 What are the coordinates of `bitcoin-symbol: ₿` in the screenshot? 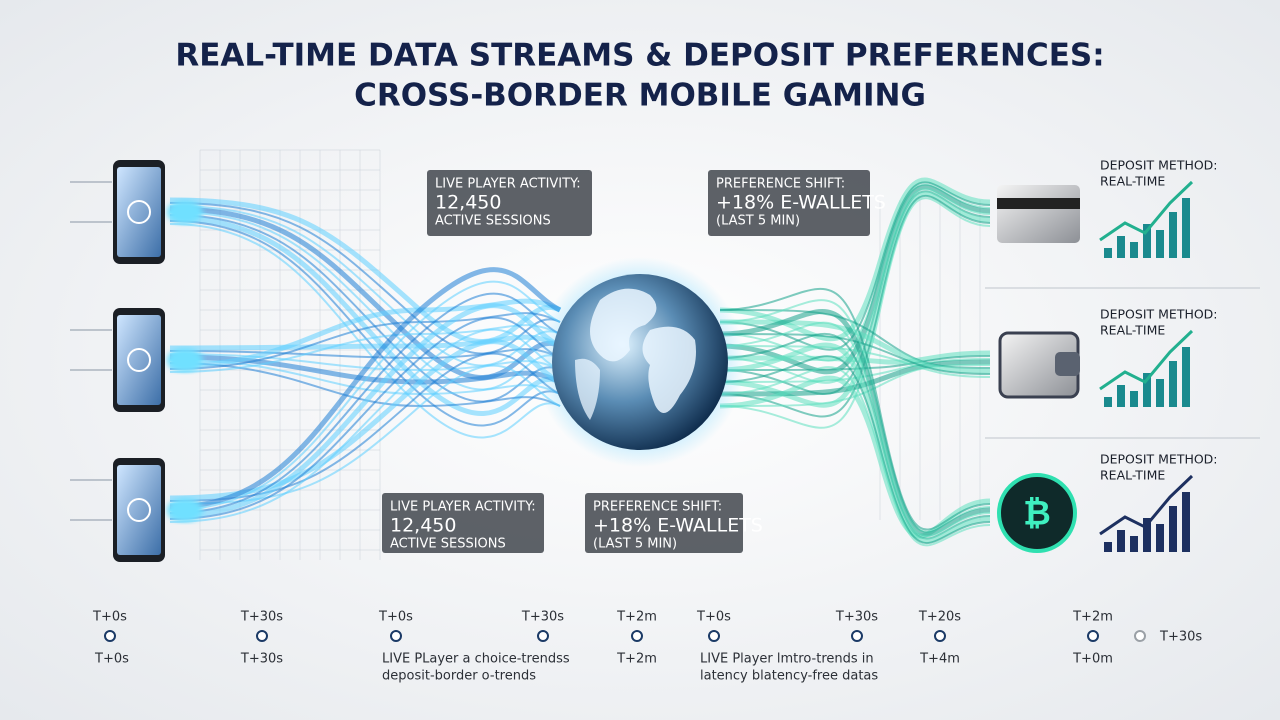 It's located at (1037, 514).